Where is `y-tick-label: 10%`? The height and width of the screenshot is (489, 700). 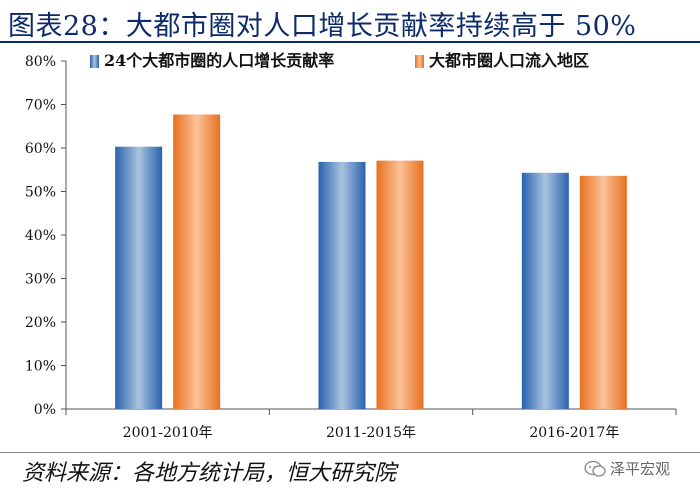
y-tick-label: 10% is located at coordinates (40, 367).